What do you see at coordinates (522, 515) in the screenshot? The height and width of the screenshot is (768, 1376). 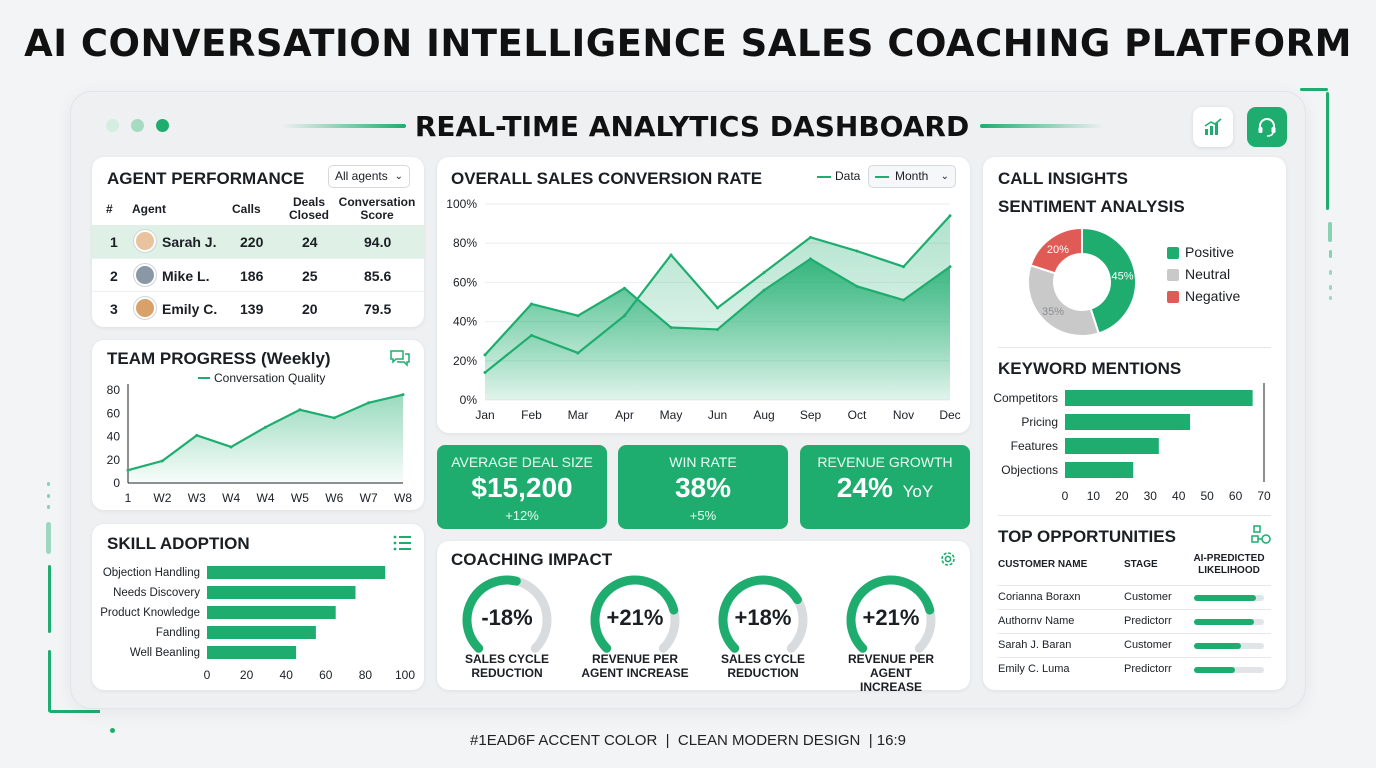 I see `kpi-change: +12%` at bounding box center [522, 515].